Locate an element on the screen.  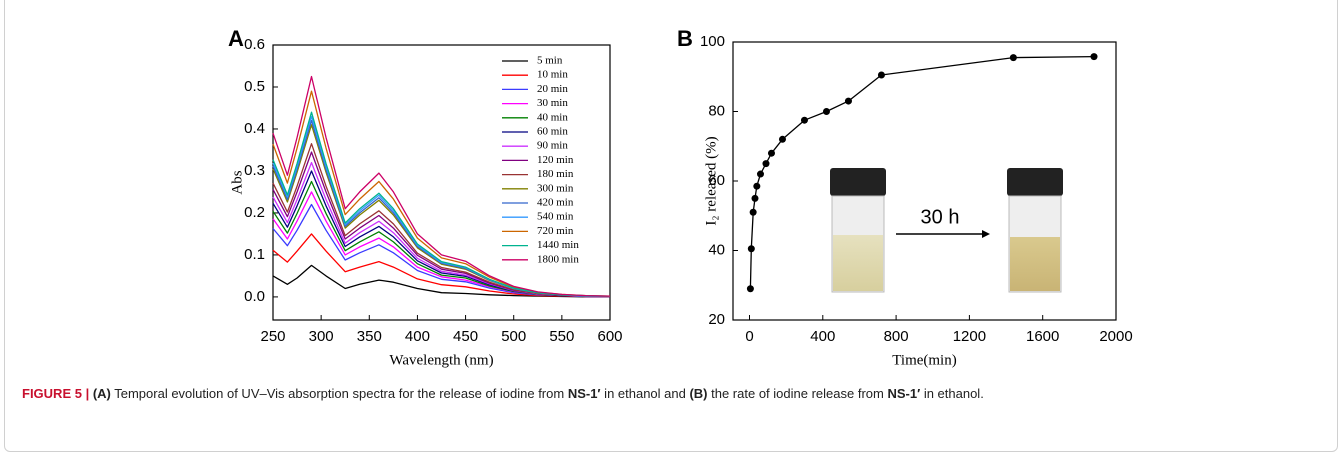
y-axis-label: Abs is located at coordinates (237, 182).